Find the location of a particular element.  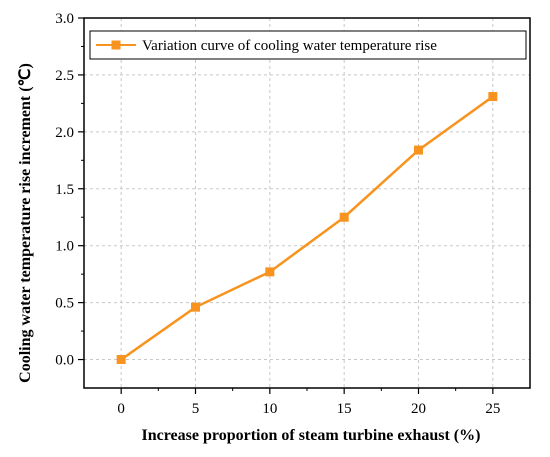

y-tick-label: 0.0 is located at coordinates (64, 361).